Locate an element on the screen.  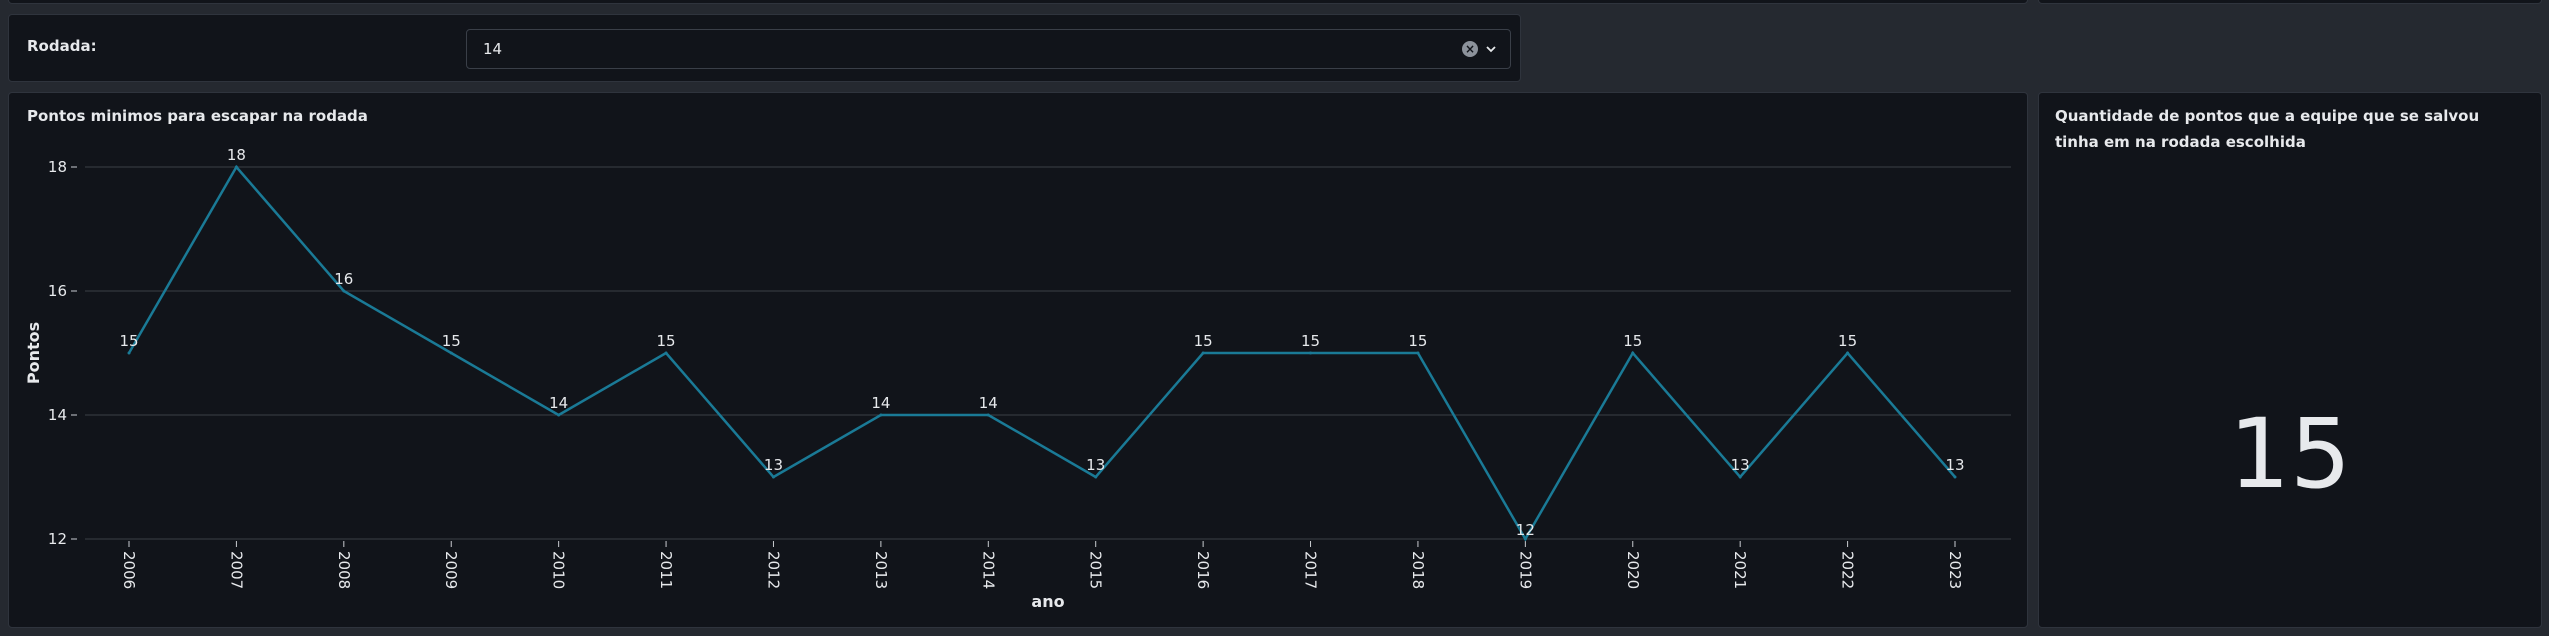
x-tick-label: 2015 is located at coordinates (1096, 570).